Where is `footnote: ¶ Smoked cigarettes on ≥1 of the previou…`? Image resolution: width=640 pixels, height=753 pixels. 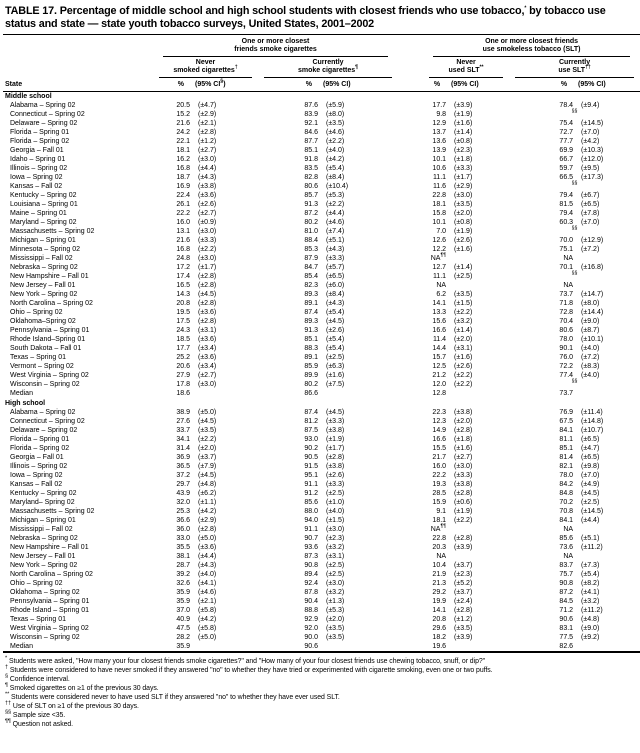
footnote: ¶ Smoked cigarettes on ≥1 of the previou… is located at coordinates (82, 687).